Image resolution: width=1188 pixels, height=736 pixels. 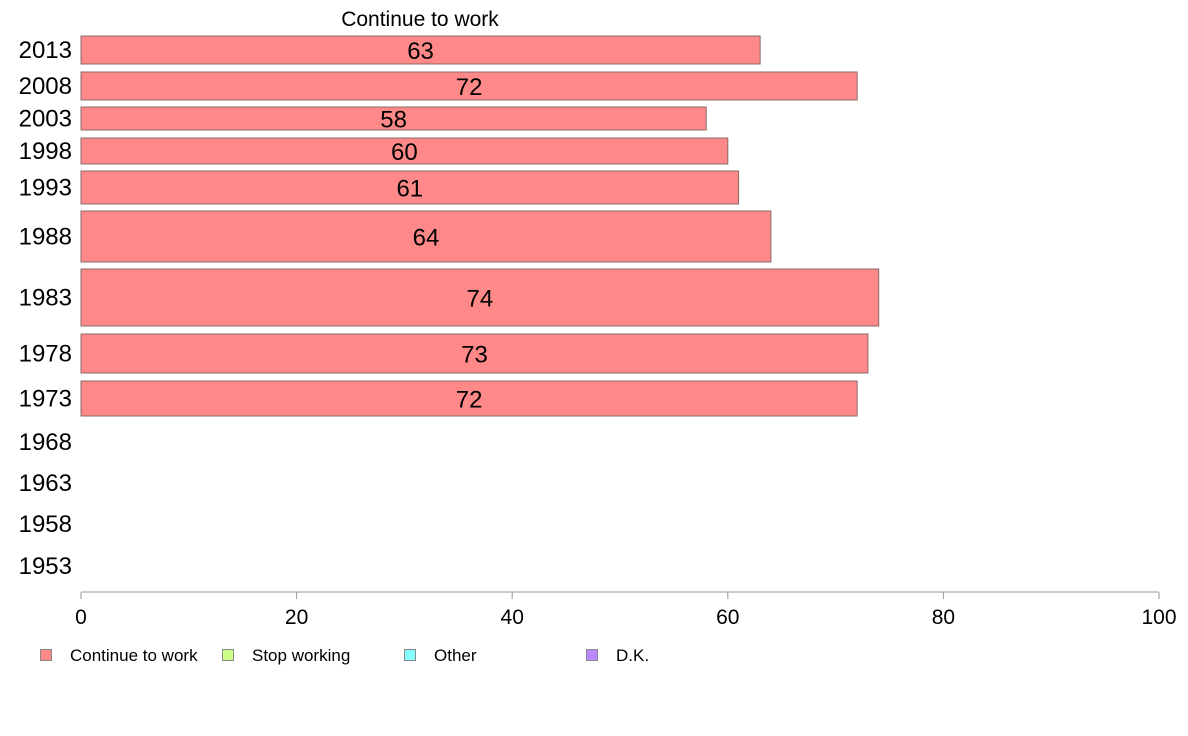 I want to click on bar-label-2003: 58, so click(x=393, y=120).